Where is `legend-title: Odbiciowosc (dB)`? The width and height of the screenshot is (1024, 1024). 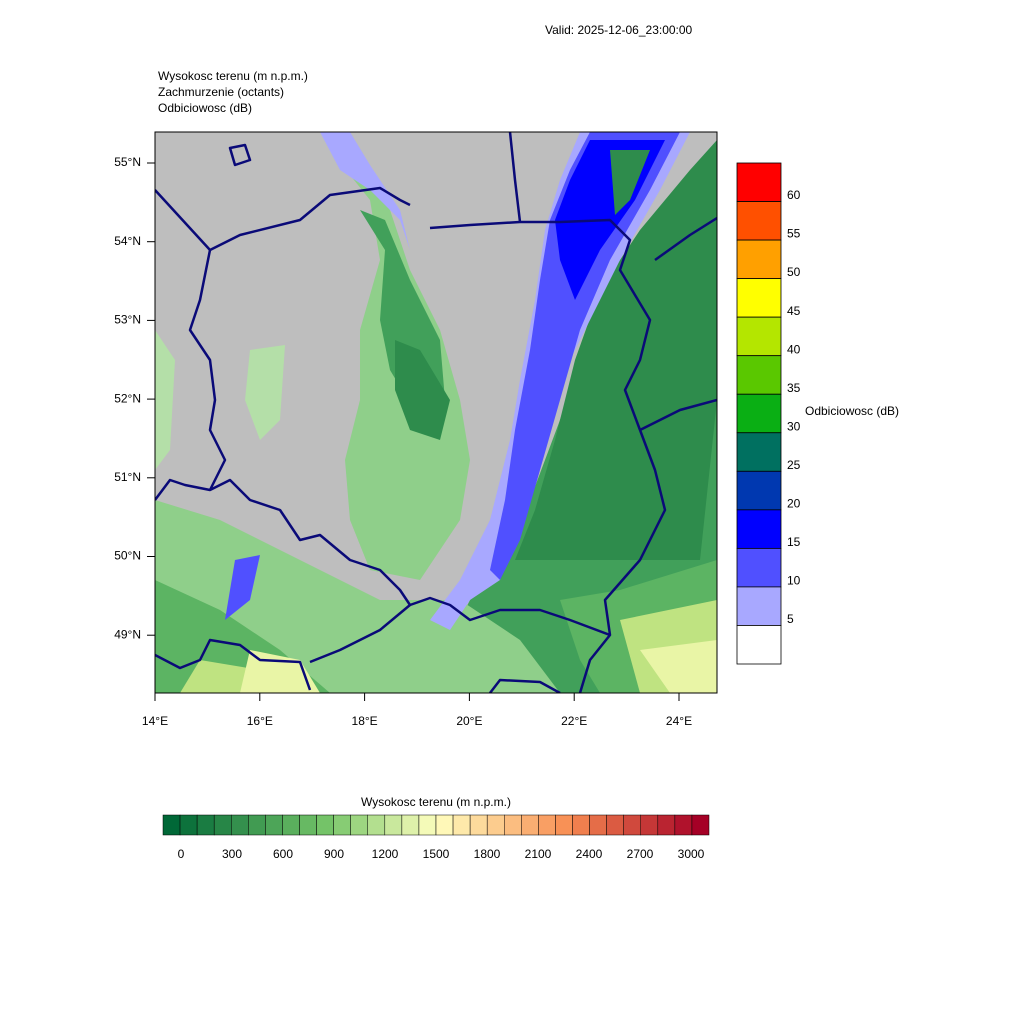
legend-title: Odbiciowosc (dB) is located at coordinates (852, 411).